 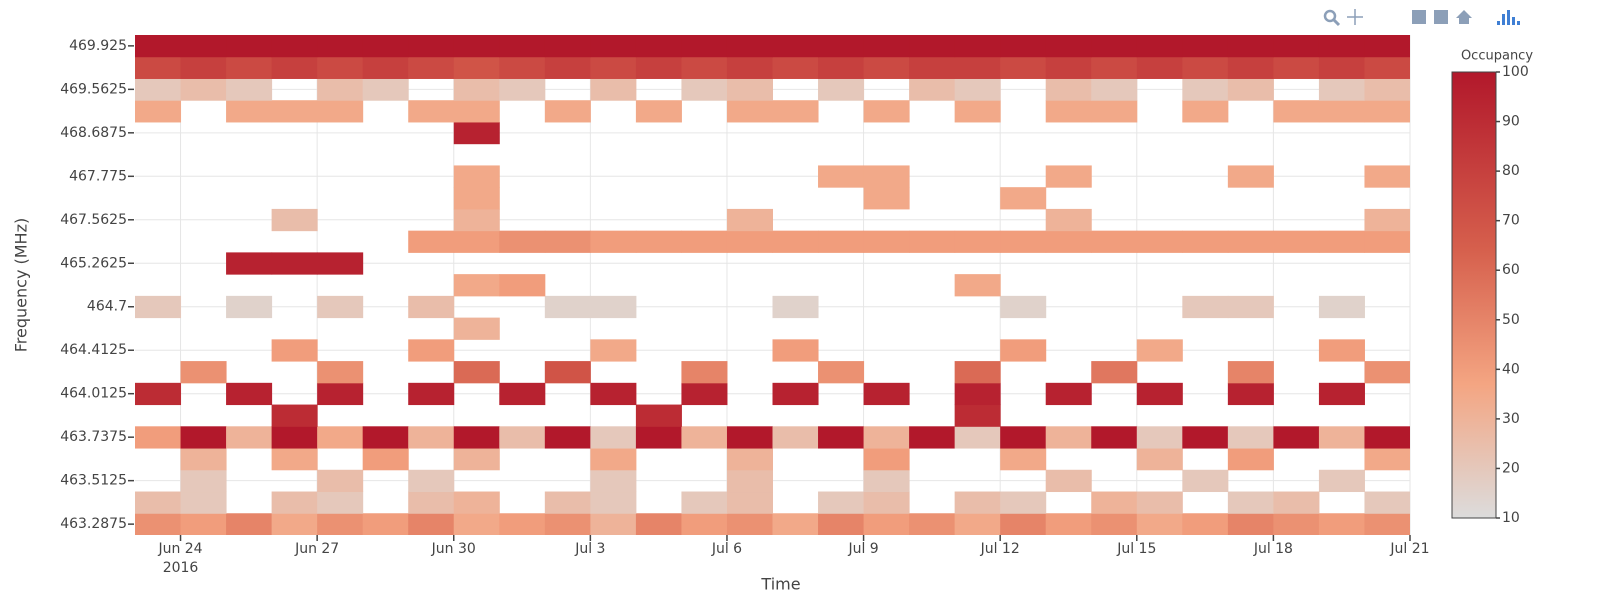 I want to click on pan-button, so click(x=1355, y=17).